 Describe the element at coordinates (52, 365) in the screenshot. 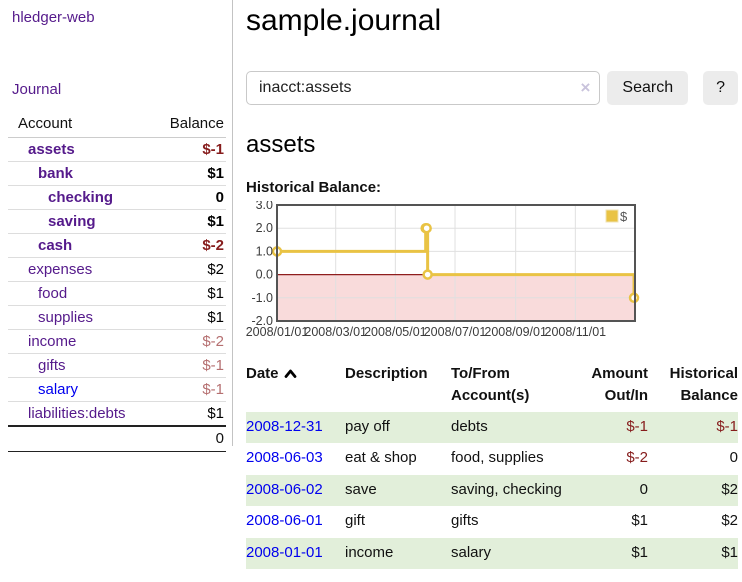

I see `account-link: gifts` at that location.